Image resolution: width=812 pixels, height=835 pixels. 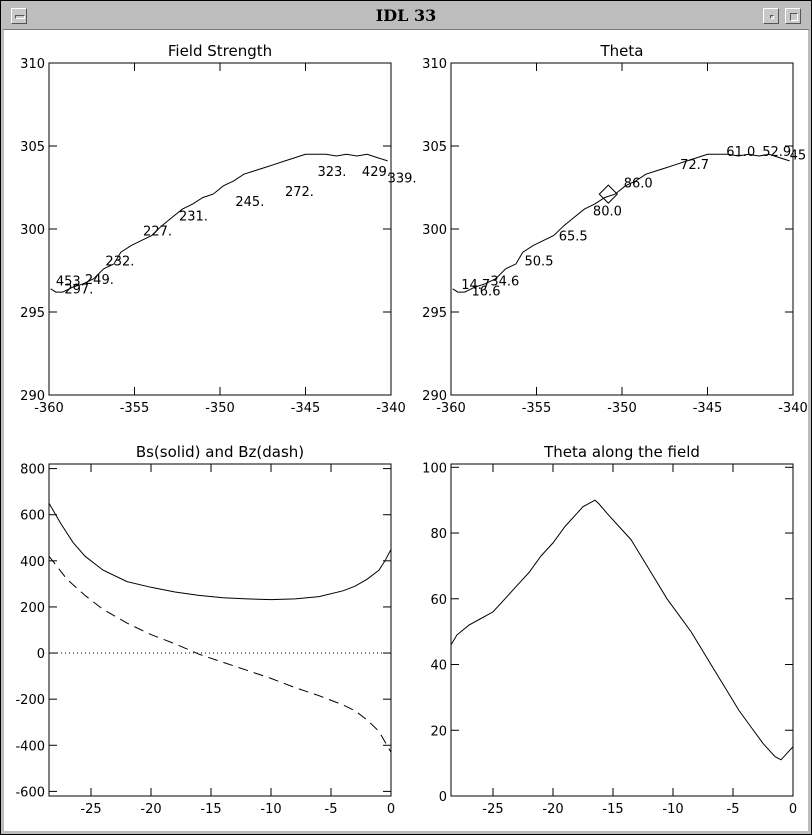 I want to click on minimize-icon, so click(x=772, y=17).